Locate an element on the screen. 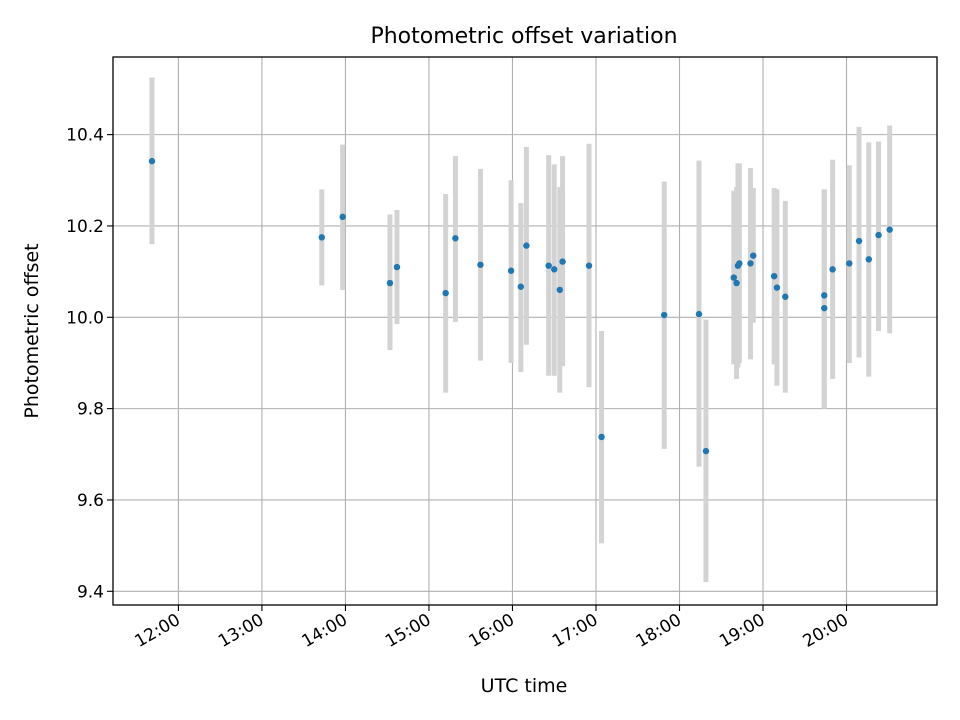  y-tick-label: 9.8 is located at coordinates (90, 410).